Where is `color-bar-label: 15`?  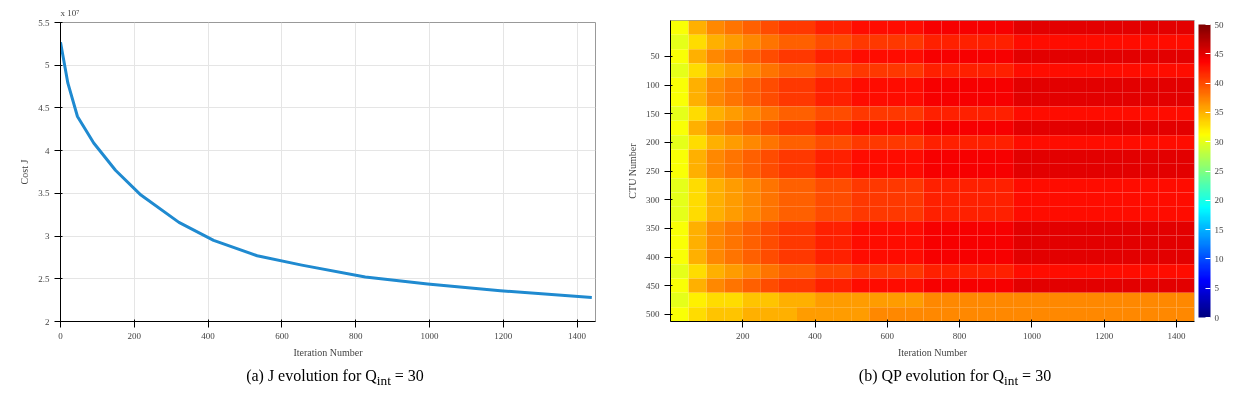 color-bar-label: 15 is located at coordinates (1219, 229).